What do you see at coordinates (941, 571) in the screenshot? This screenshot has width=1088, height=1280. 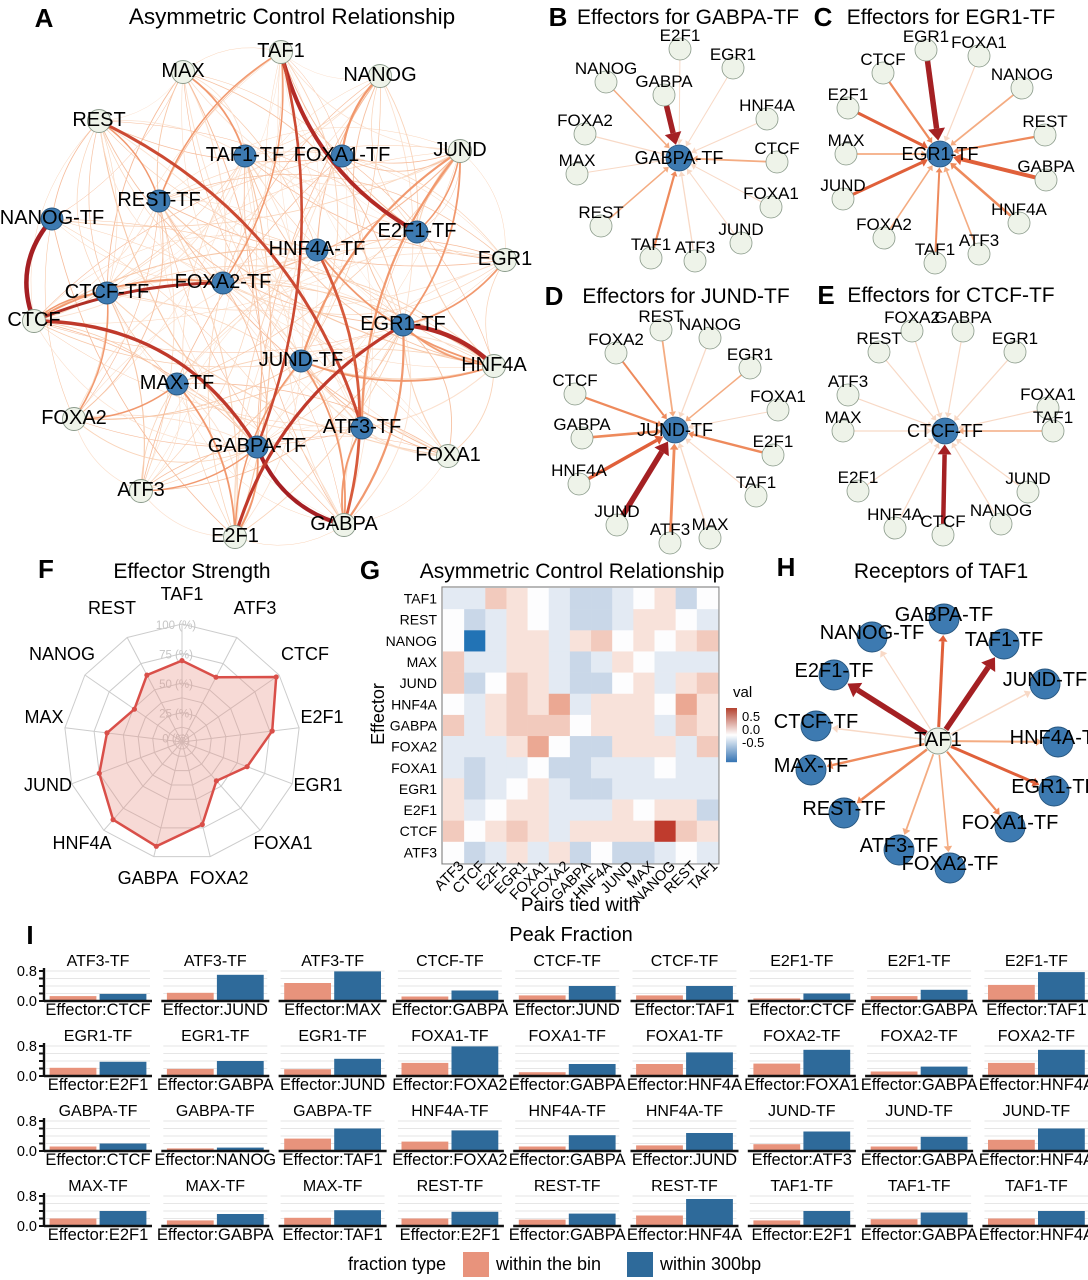 I see `svg-text: Receptors of TAF1` at bounding box center [941, 571].